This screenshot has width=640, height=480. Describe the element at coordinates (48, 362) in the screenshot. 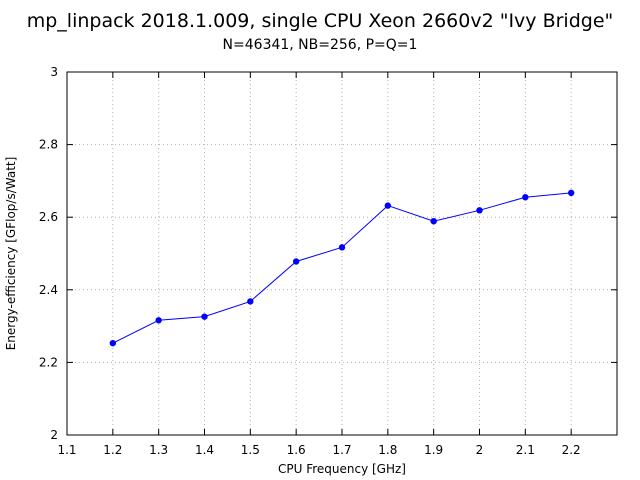

I see `y-tick-label: 2.2` at that location.